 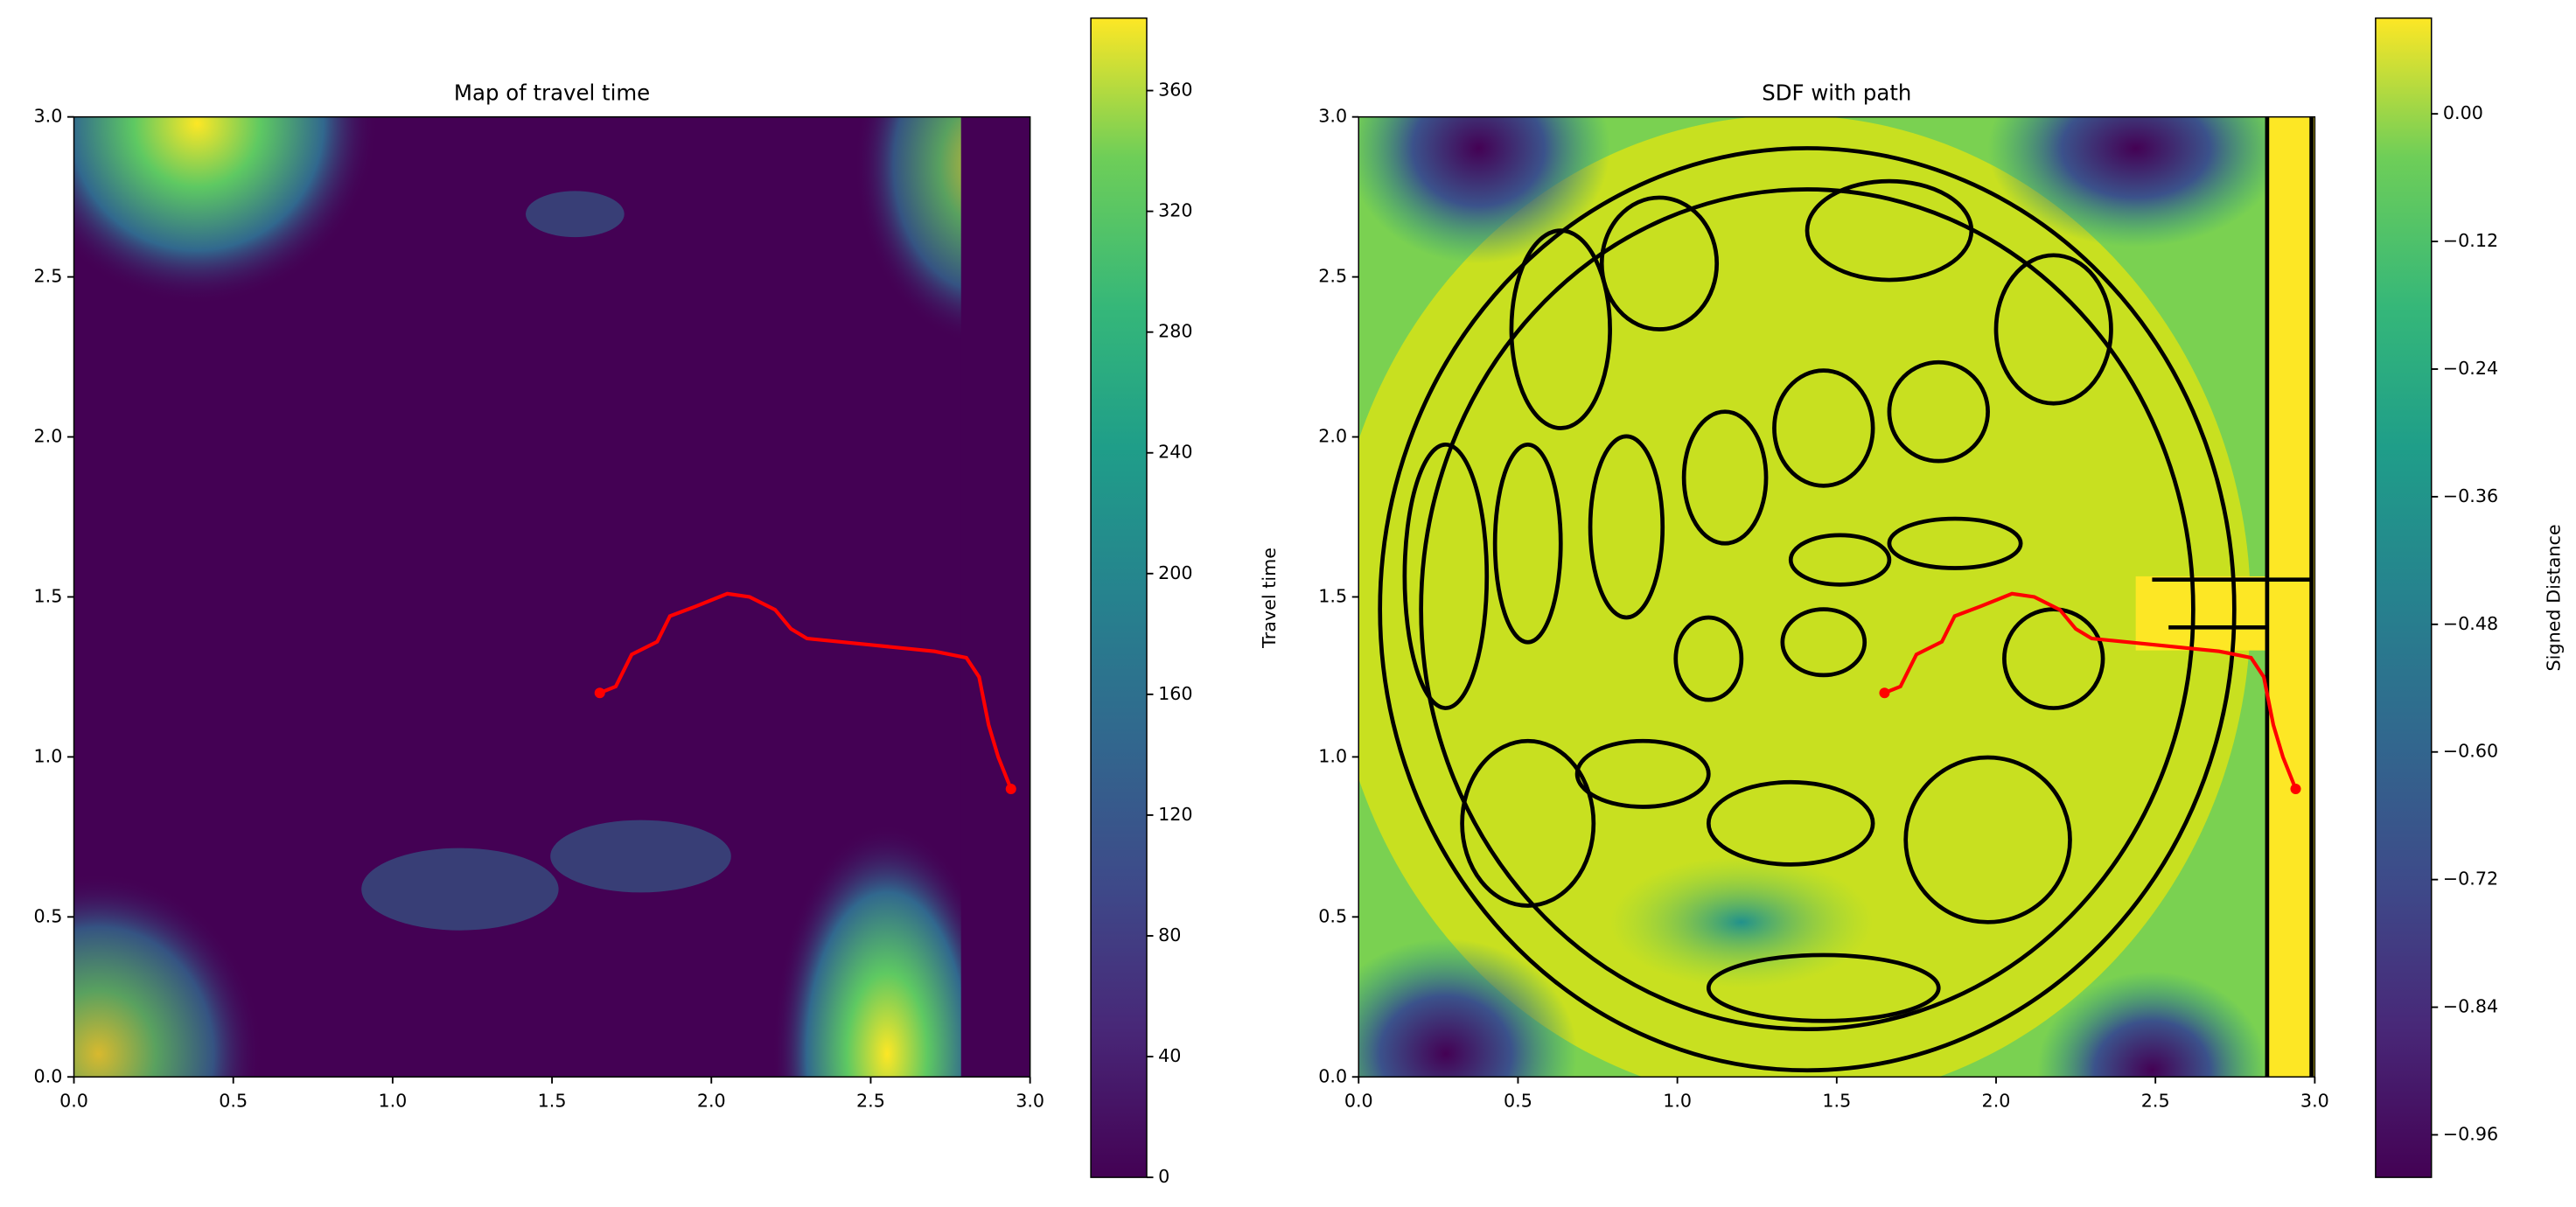 What do you see at coordinates (552, 92) in the screenshot?
I see `chart-title: Map of travel time` at bounding box center [552, 92].